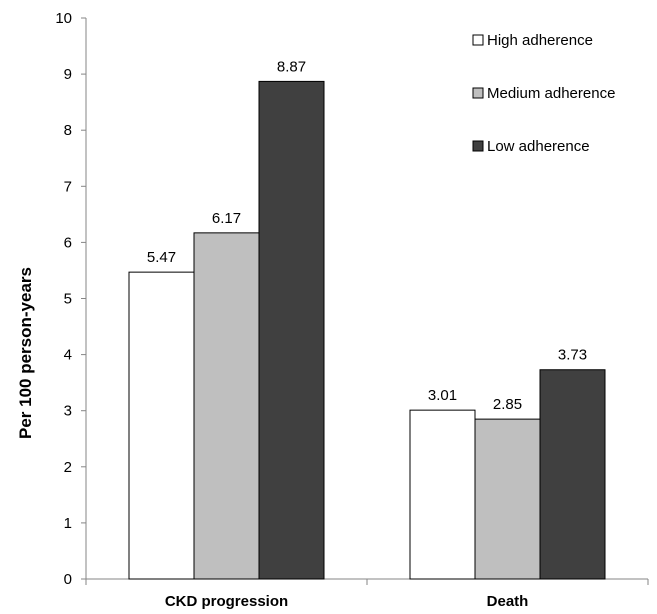 This screenshot has height=614, width=657. I want to click on data-label: 5.47, so click(161, 257).